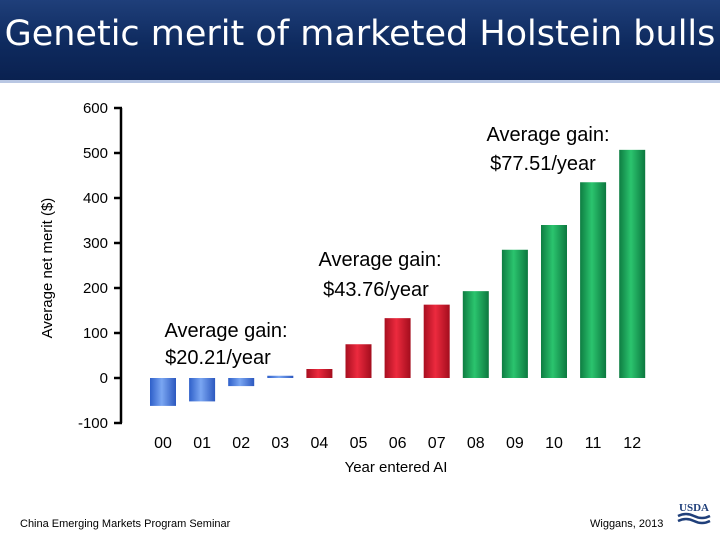  Describe the element at coordinates (95, 108) in the screenshot. I see `y-tick-label: 600` at that location.